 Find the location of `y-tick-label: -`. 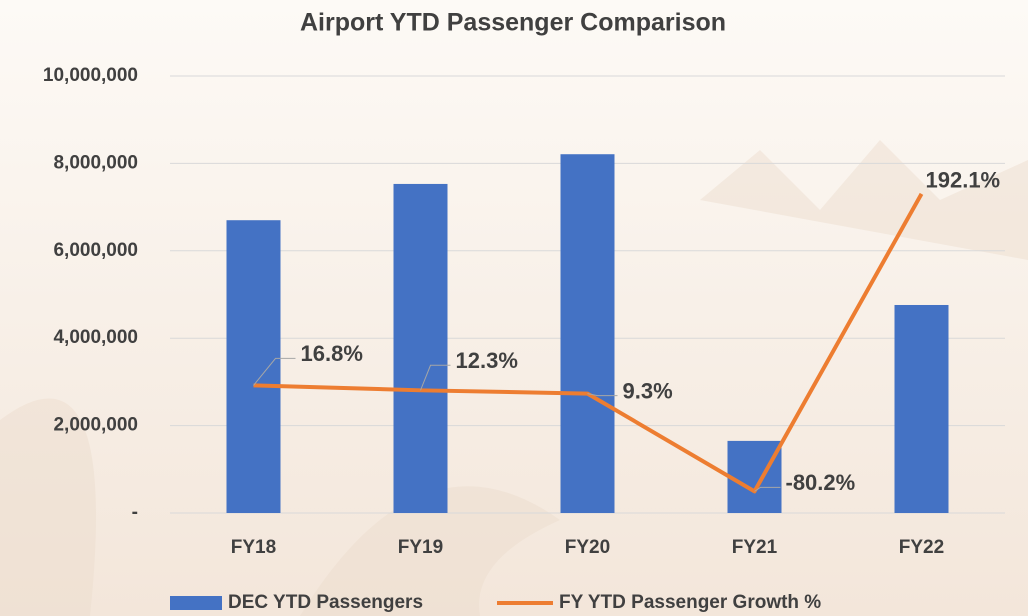

y-tick-label: - is located at coordinates (135, 512).